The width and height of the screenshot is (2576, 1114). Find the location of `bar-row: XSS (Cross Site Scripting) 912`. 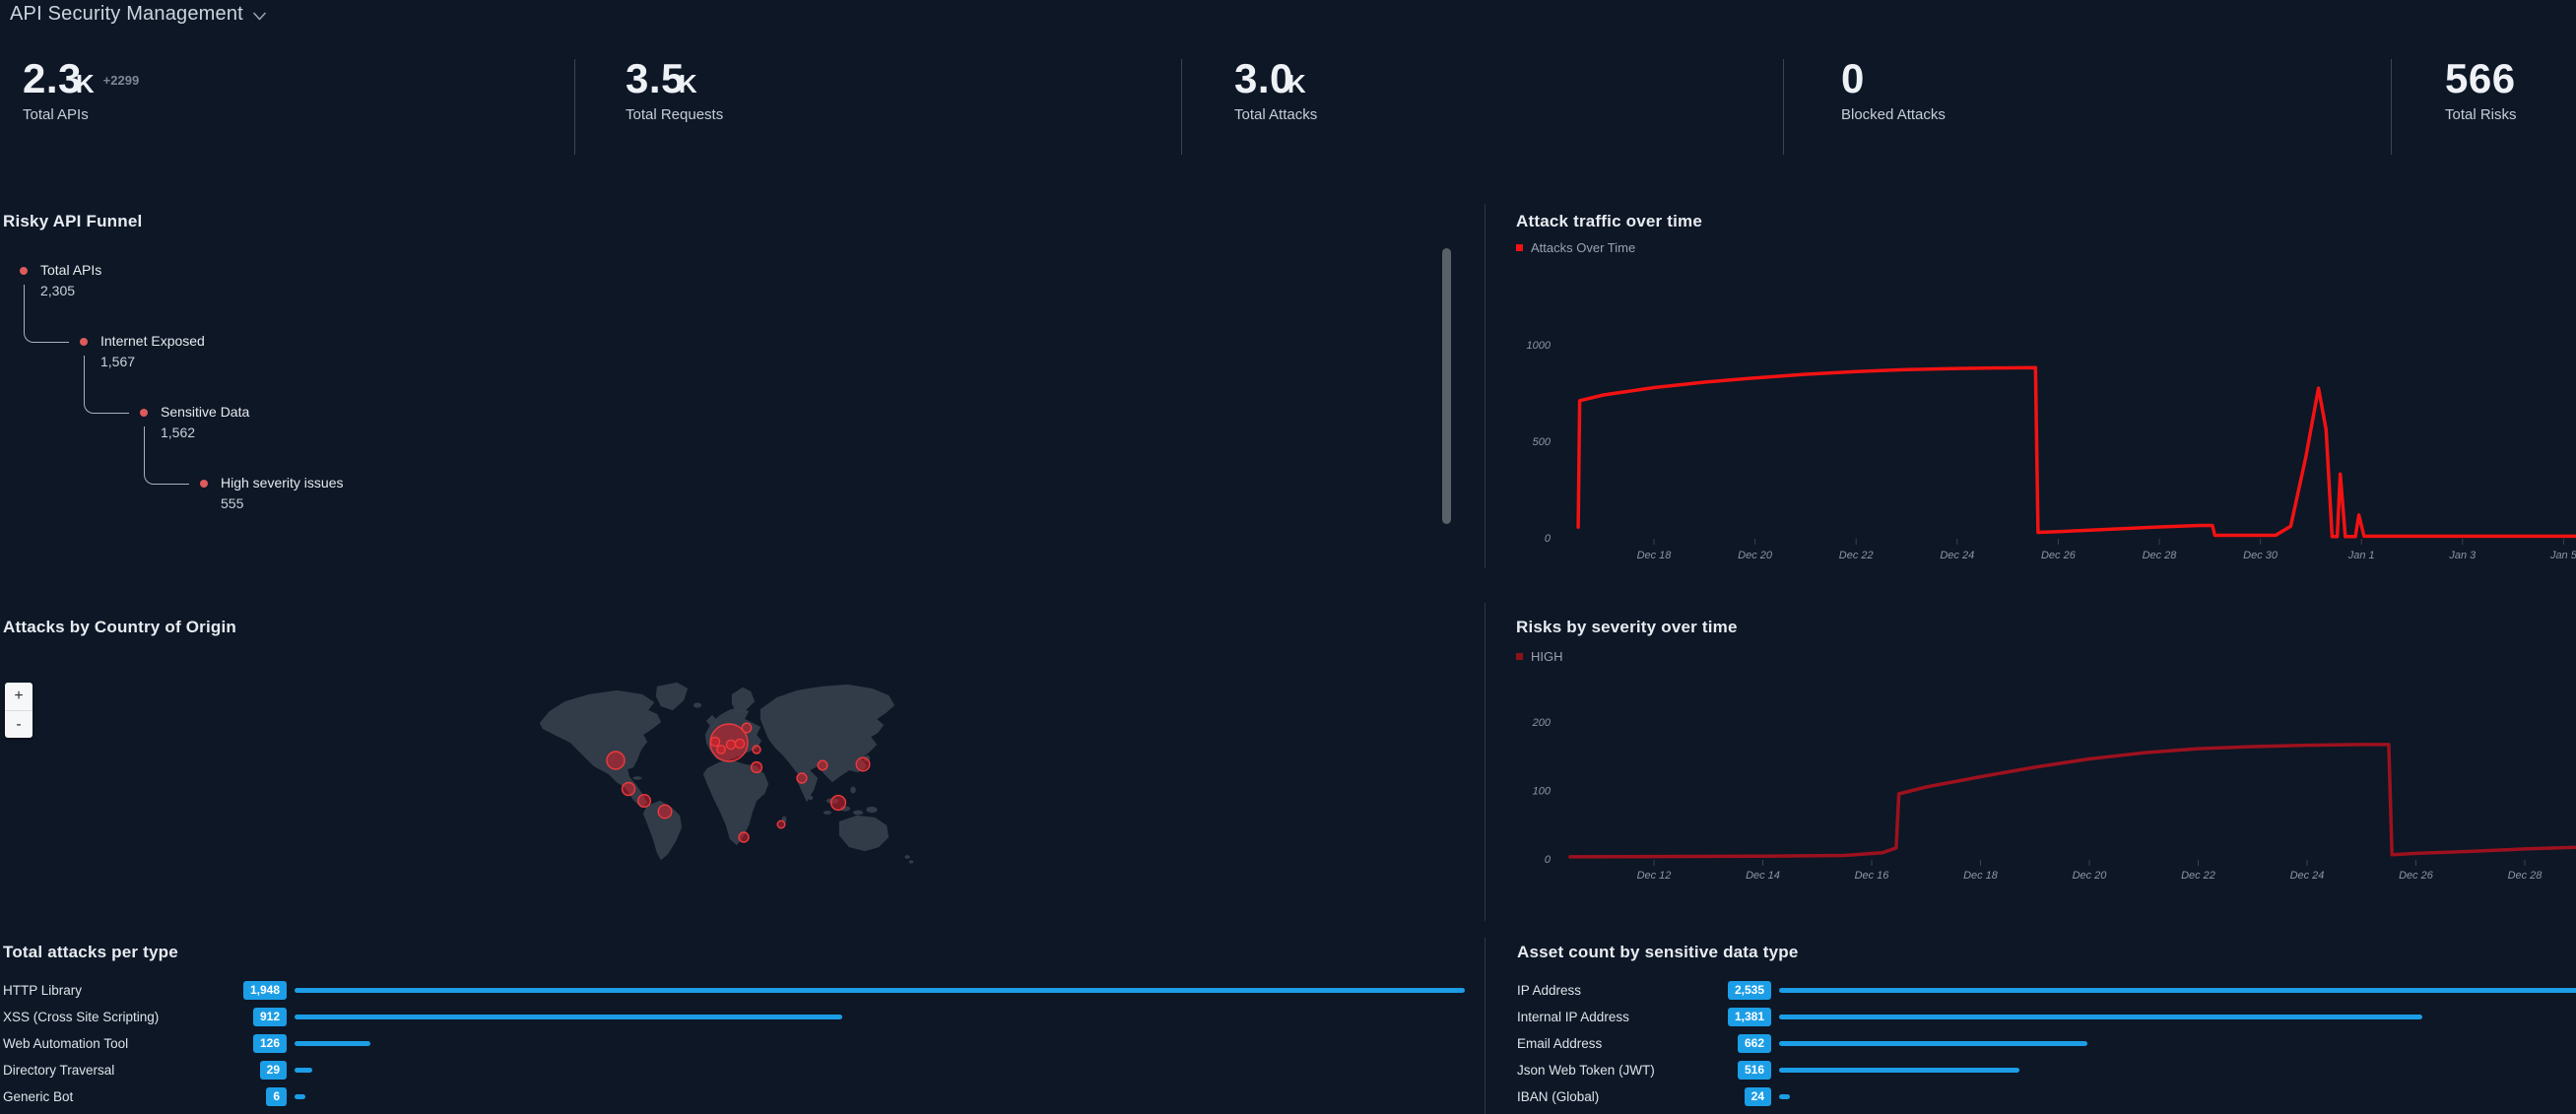

bar-row: XSS (Cross Site Scripting) 912 is located at coordinates (732, 1017).